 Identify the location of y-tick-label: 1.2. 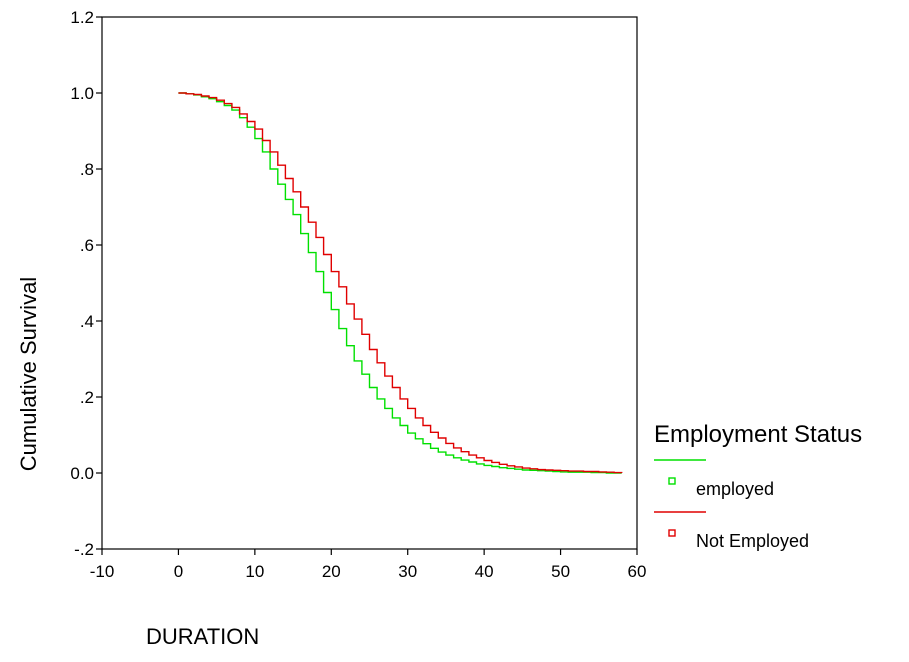
(82, 17).